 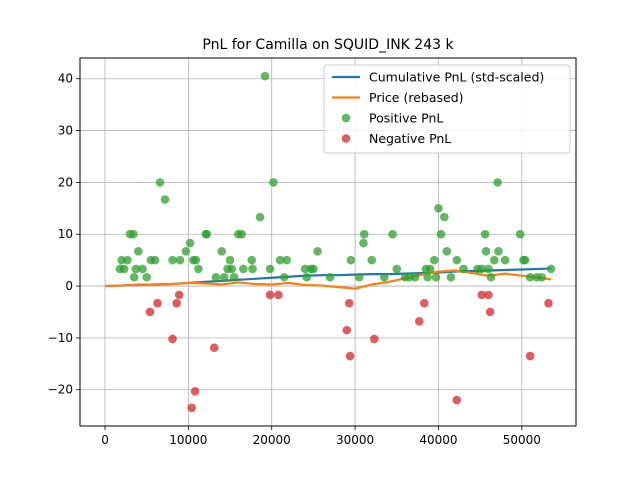 What do you see at coordinates (346, 118) in the screenshot?
I see `legend-swatch-positive` at bounding box center [346, 118].